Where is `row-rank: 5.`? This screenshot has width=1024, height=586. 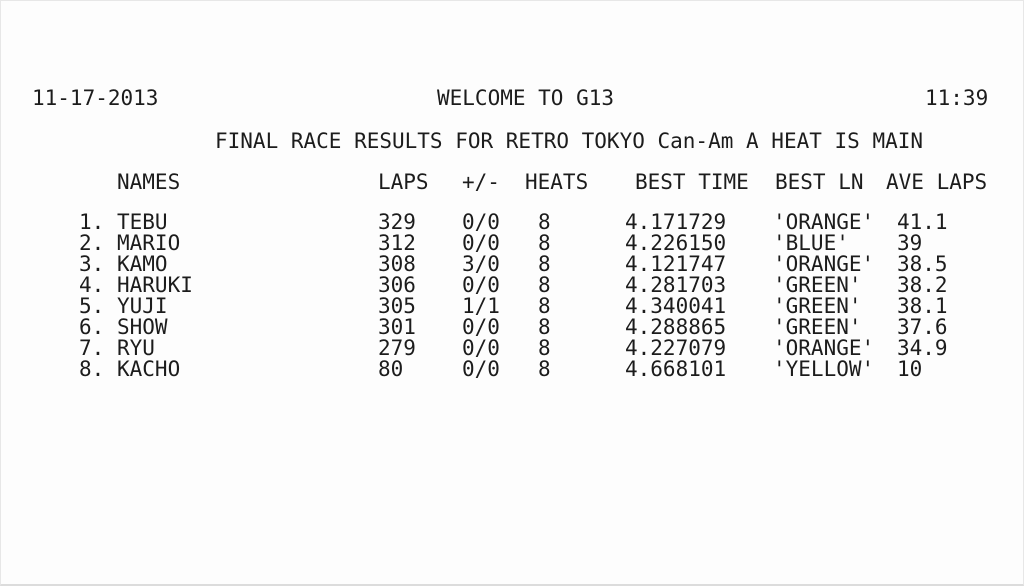 row-rank: 5. is located at coordinates (92, 306).